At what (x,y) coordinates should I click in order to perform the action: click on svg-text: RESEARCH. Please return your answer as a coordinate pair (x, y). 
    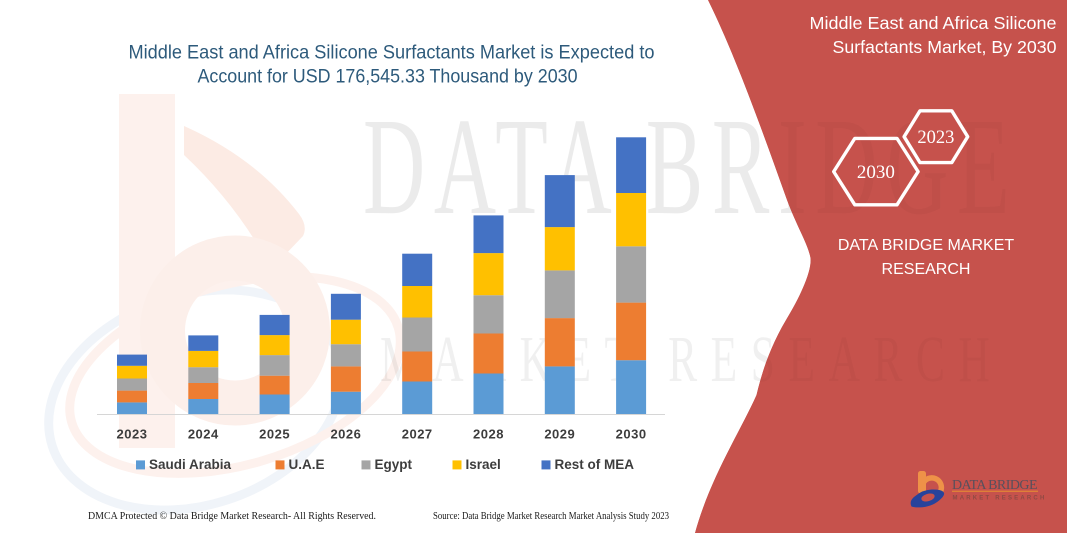
    Looking at the image, I should click on (926, 269).